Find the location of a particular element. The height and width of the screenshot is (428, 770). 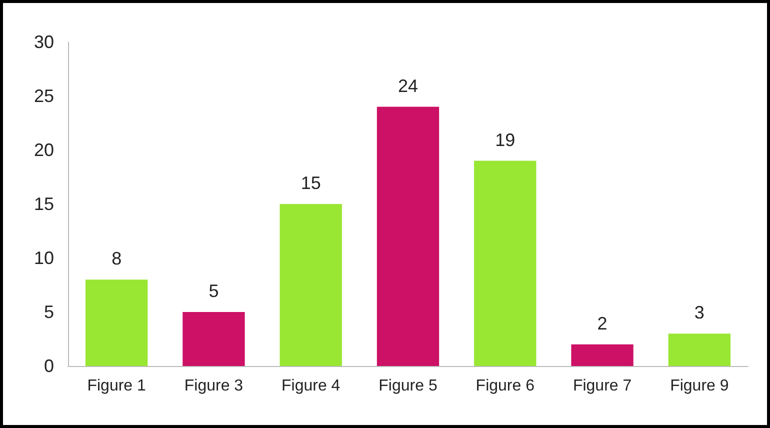

data-label: 5 is located at coordinates (213, 291).